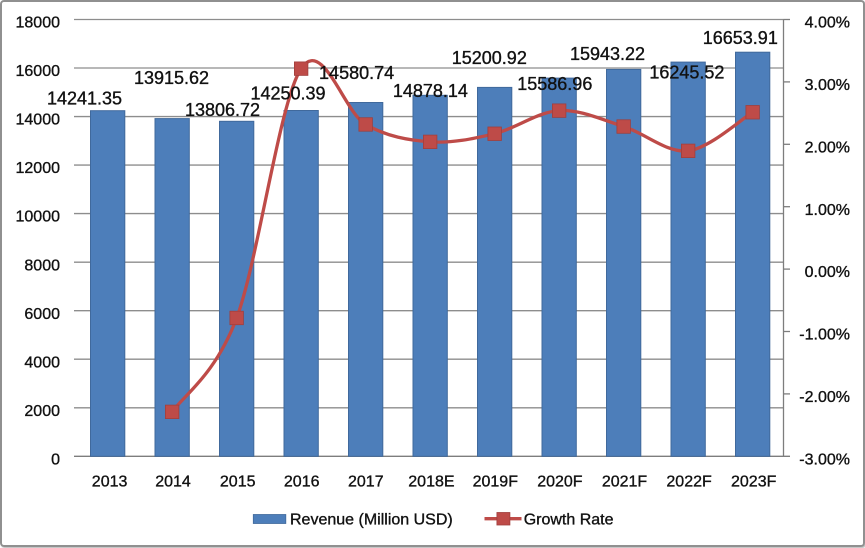 The width and height of the screenshot is (865, 548). Describe the element at coordinates (356, 73) in the screenshot. I see `svg-text: 14580.74` at that location.